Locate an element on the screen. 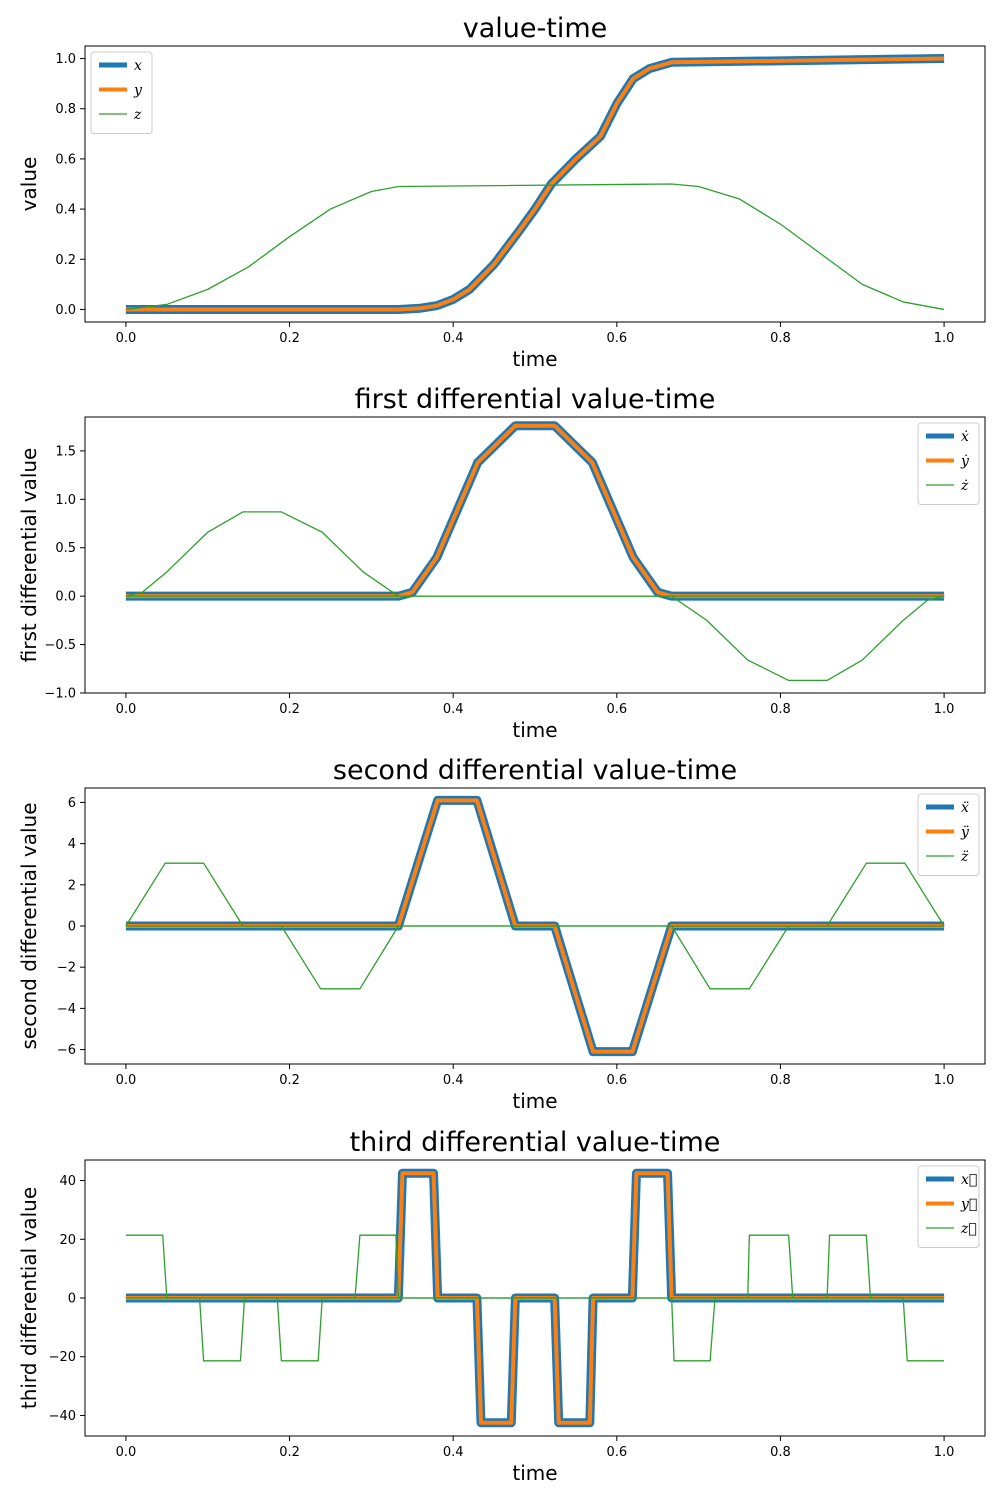 The height and width of the screenshot is (1500, 1000). legend-label-z-dddot: z⃛ is located at coordinates (968, 1229).